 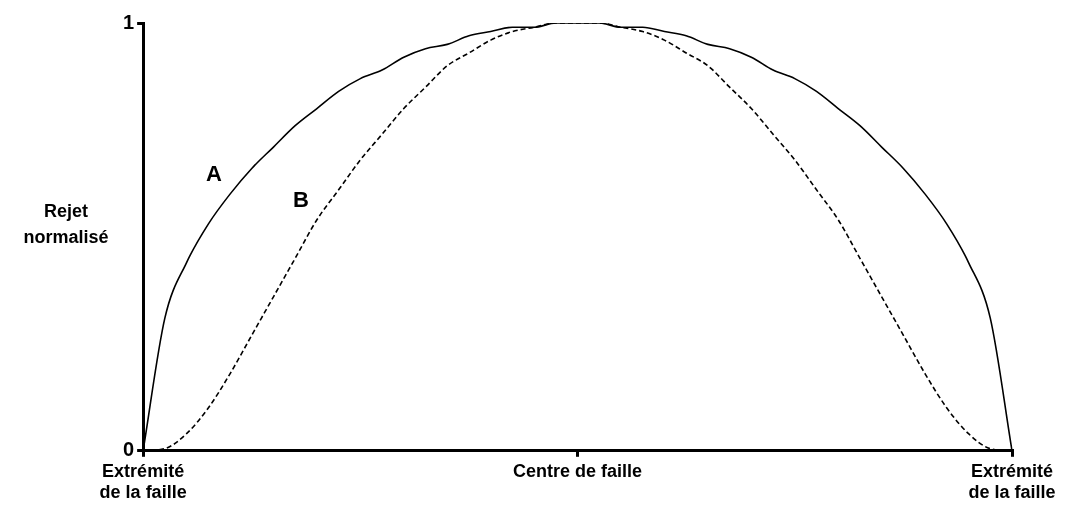 I want to click on y-axis-title: Rejet normalisé, so click(x=66, y=224).